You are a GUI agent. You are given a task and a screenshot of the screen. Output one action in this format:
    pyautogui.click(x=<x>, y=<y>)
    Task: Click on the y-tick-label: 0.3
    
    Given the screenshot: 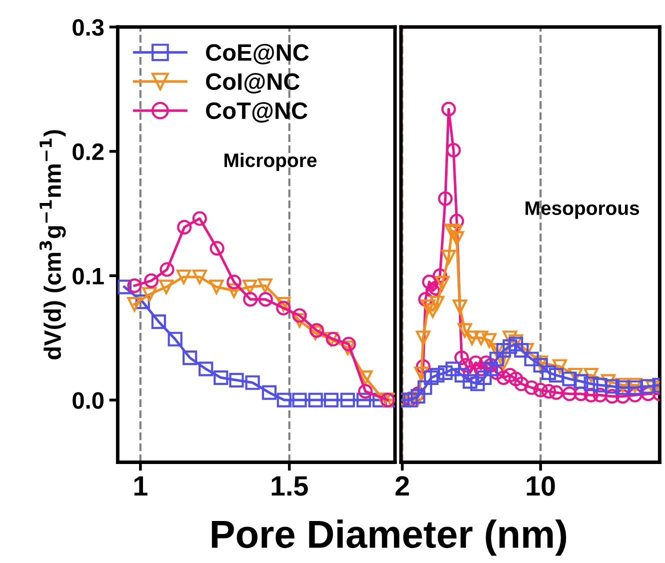 What is the action you would take?
    pyautogui.click(x=88, y=27)
    